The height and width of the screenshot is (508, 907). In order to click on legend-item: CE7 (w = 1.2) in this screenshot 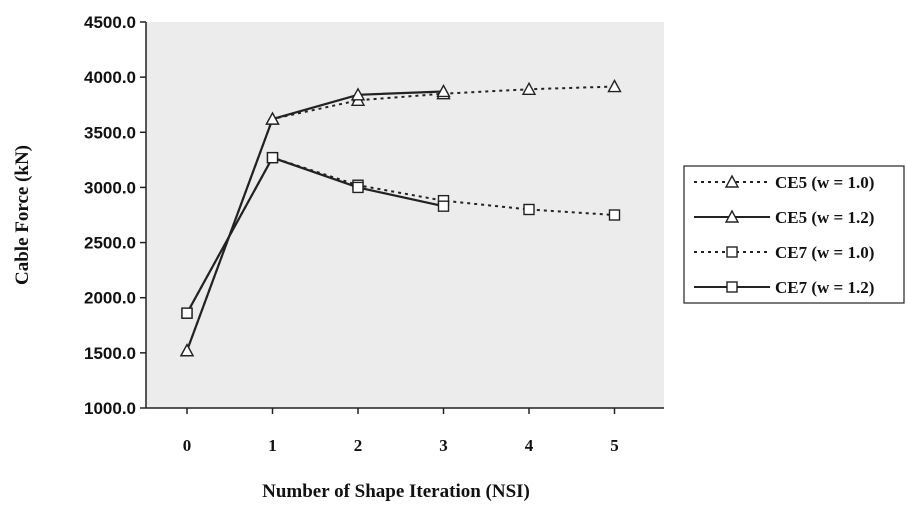, I will do `click(784, 287)`.